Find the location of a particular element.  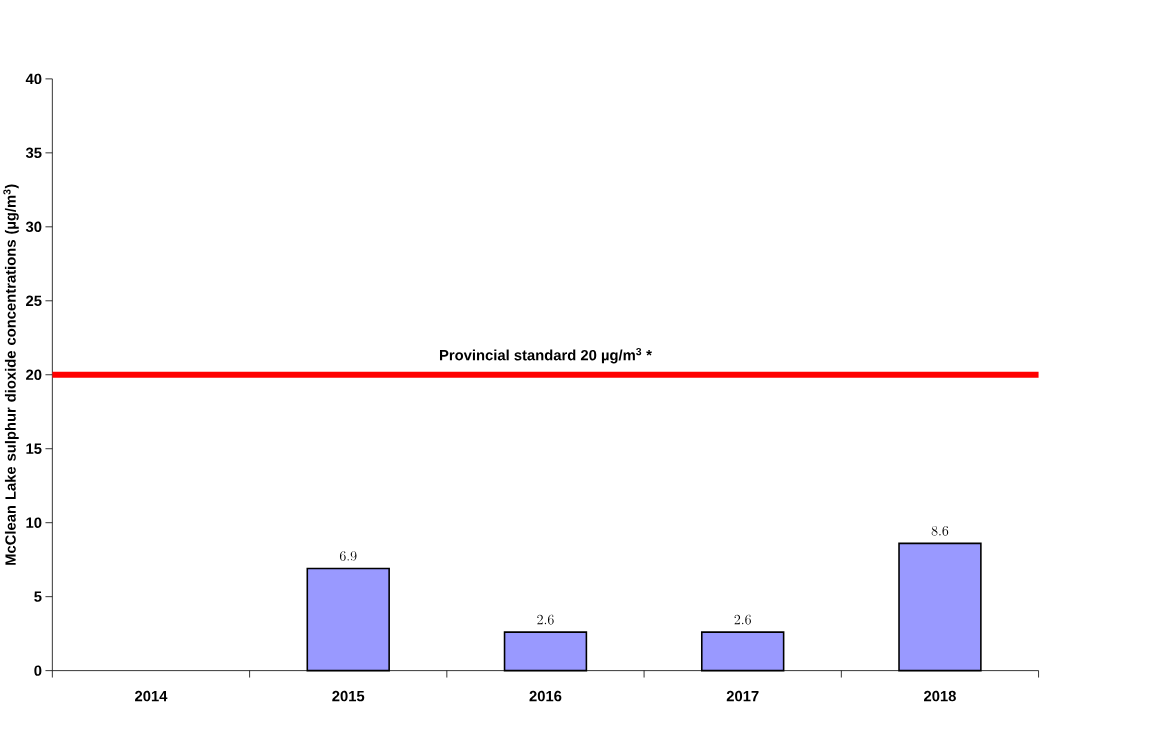

y-tick-label: 10 is located at coordinates (34, 523).